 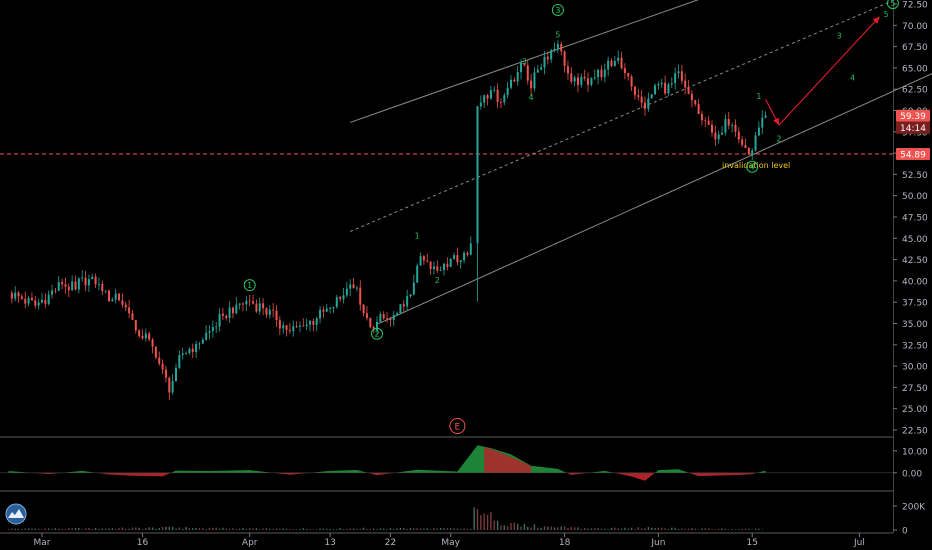 I want to click on minor-wave-label: 3, so click(x=524, y=61).